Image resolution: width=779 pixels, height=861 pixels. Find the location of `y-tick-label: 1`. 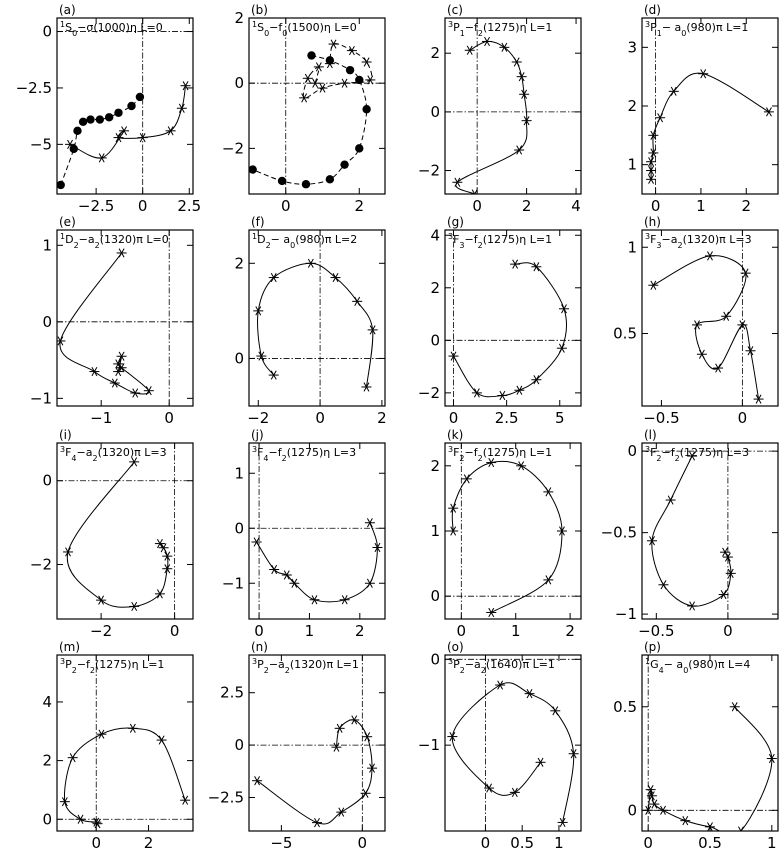

y-tick-label: 1 is located at coordinates (632, 165).